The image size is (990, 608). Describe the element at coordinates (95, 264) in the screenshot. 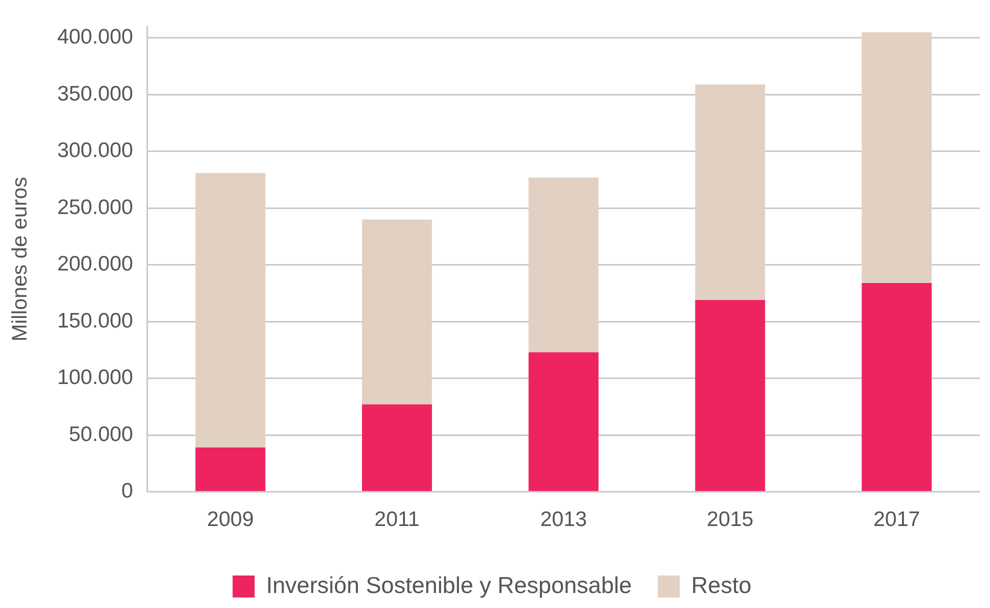

I see `y-tick-label: 200.000` at that location.